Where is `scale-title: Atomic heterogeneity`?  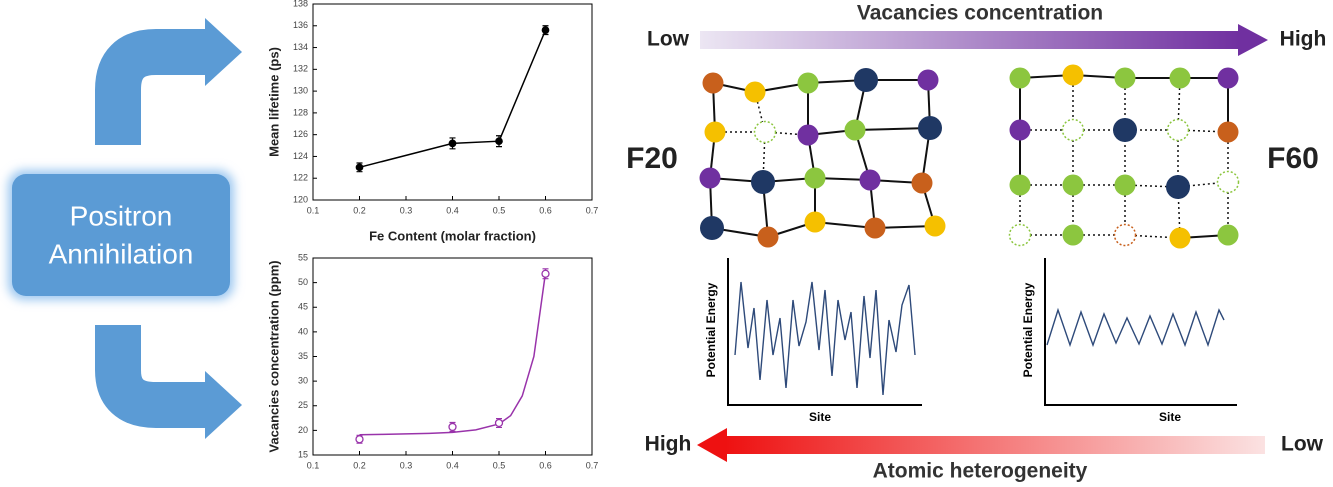
scale-title: Atomic heterogeneity is located at coordinates (980, 471).